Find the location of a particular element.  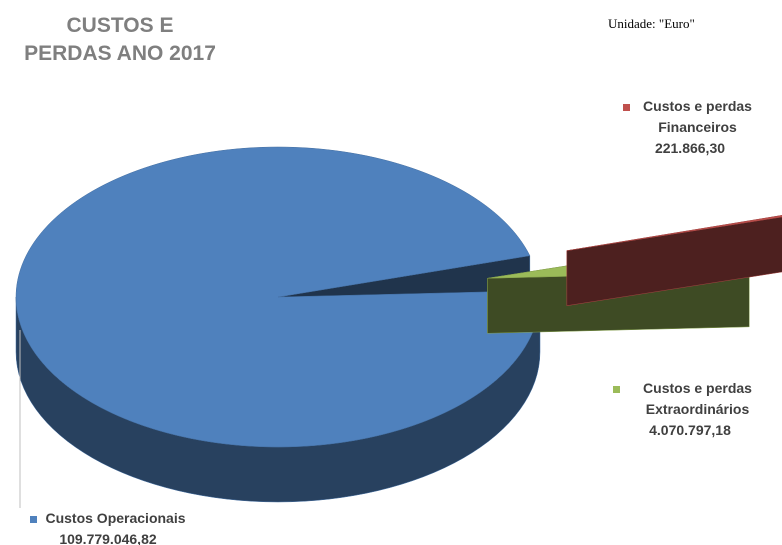

category-label: Custos e perdas Extraordinários is located at coordinates (697, 398).